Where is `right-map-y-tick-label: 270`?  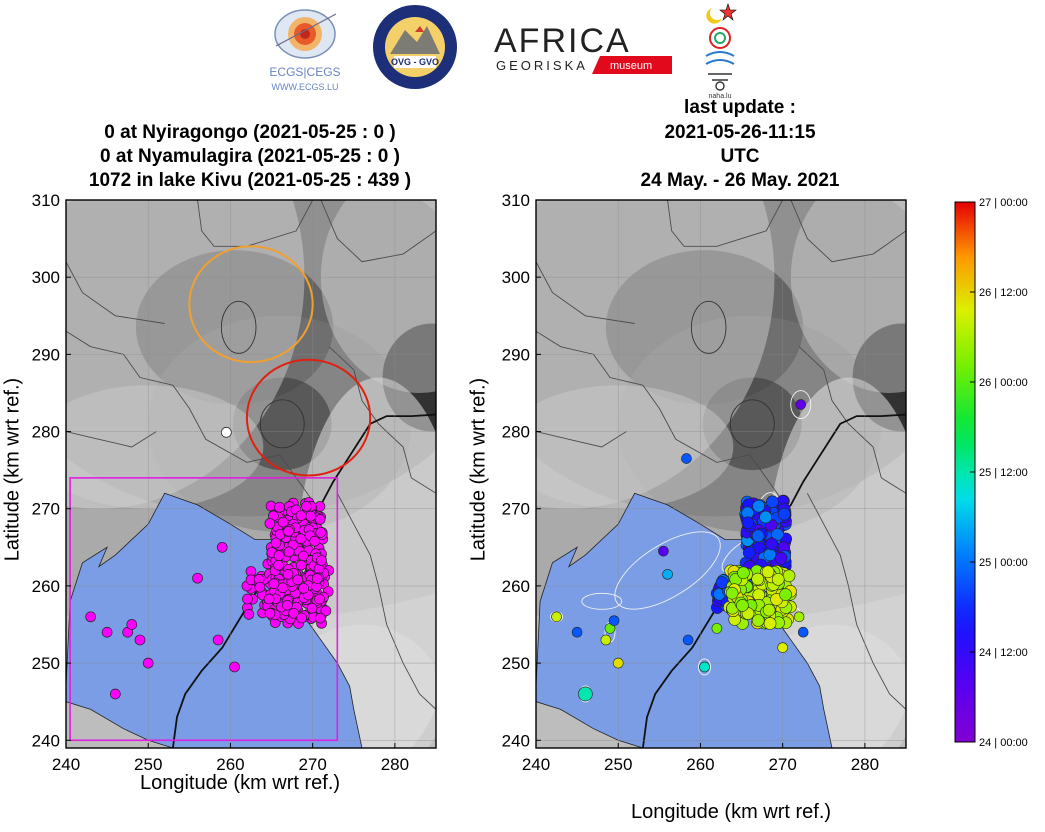 right-map-y-tick-label: 270 is located at coordinates (516, 509).